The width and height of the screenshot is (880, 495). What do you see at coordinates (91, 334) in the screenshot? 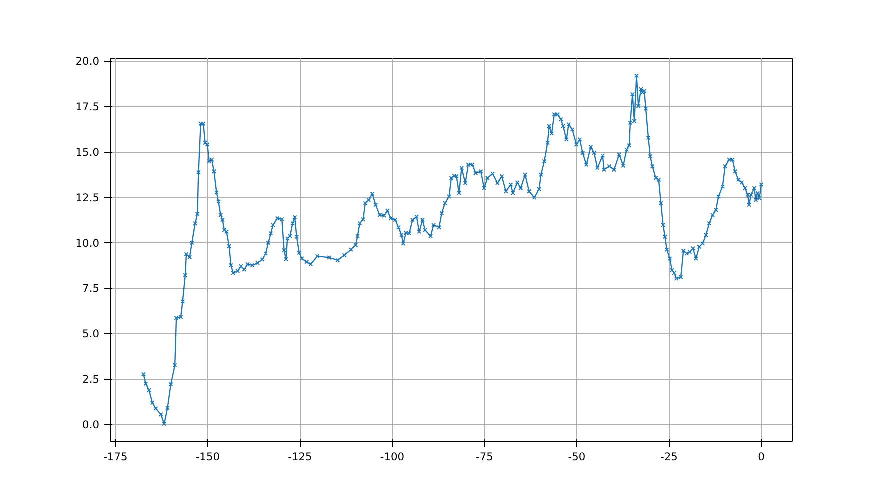
I see `y-tick-label: 5.0` at bounding box center [91, 334].